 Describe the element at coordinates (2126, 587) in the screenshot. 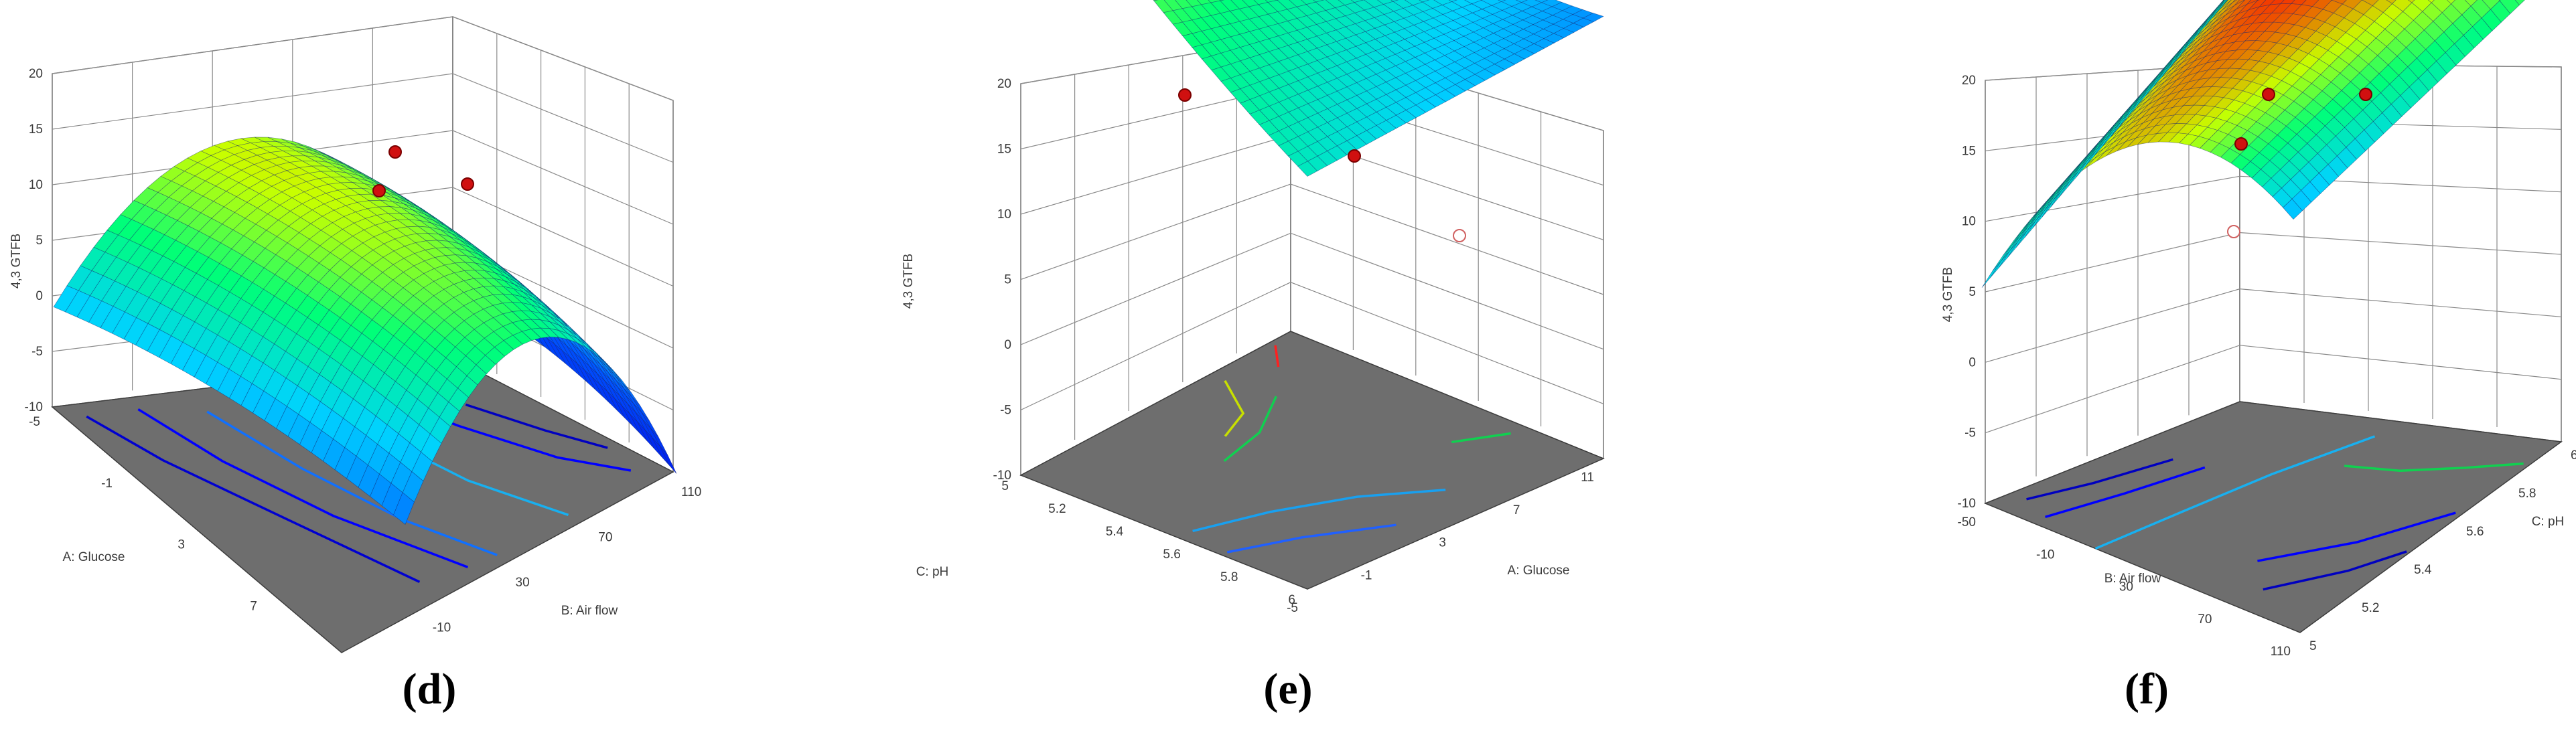

I see `x-tick-label: 30` at that location.